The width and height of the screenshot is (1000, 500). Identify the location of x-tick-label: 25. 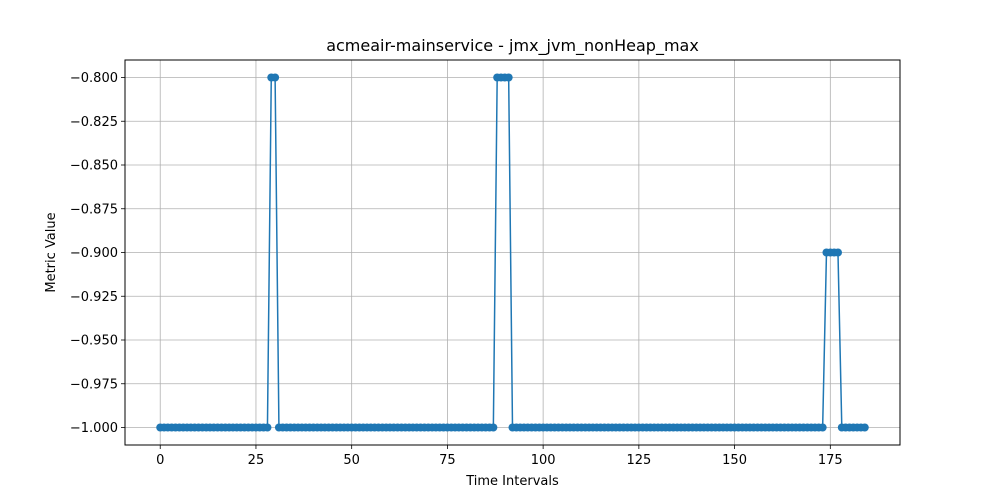
(256, 460).